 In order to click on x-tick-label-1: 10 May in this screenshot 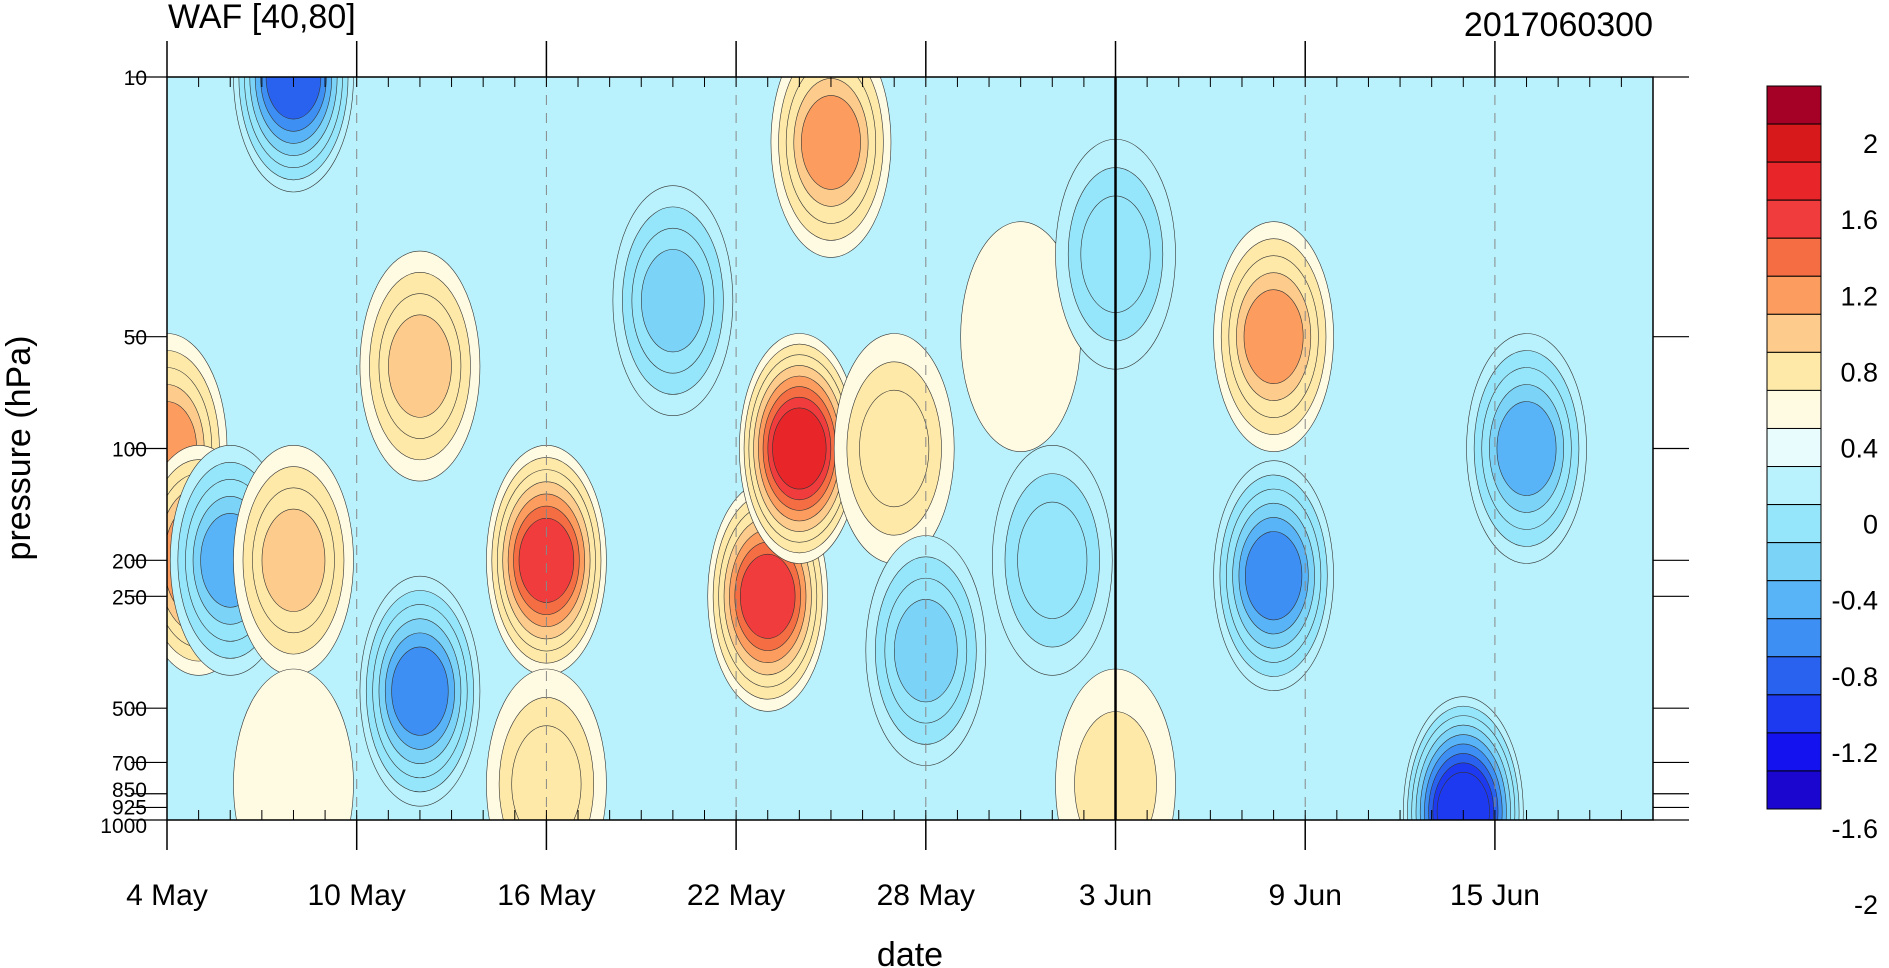, I will do `click(357, 895)`.